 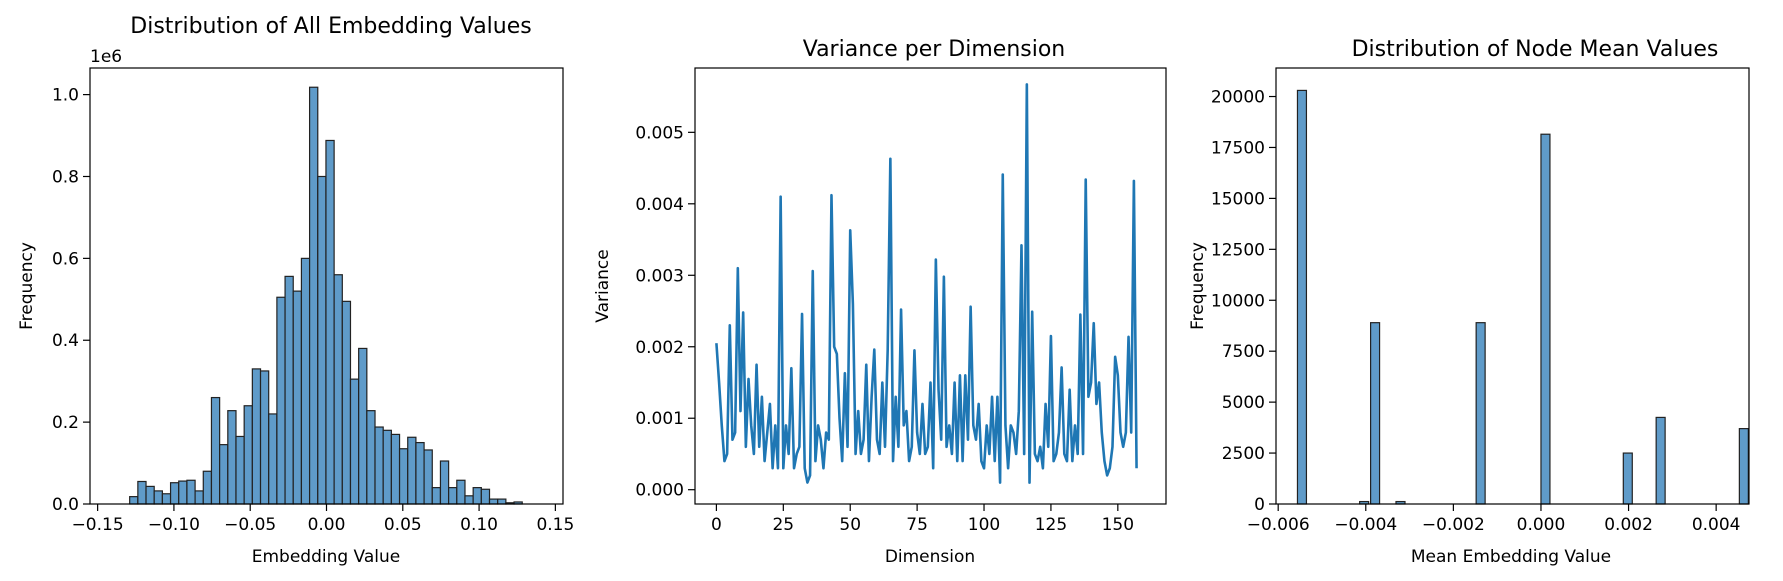 I want to click on x-tick-label: 0.000, so click(x=1541, y=525).